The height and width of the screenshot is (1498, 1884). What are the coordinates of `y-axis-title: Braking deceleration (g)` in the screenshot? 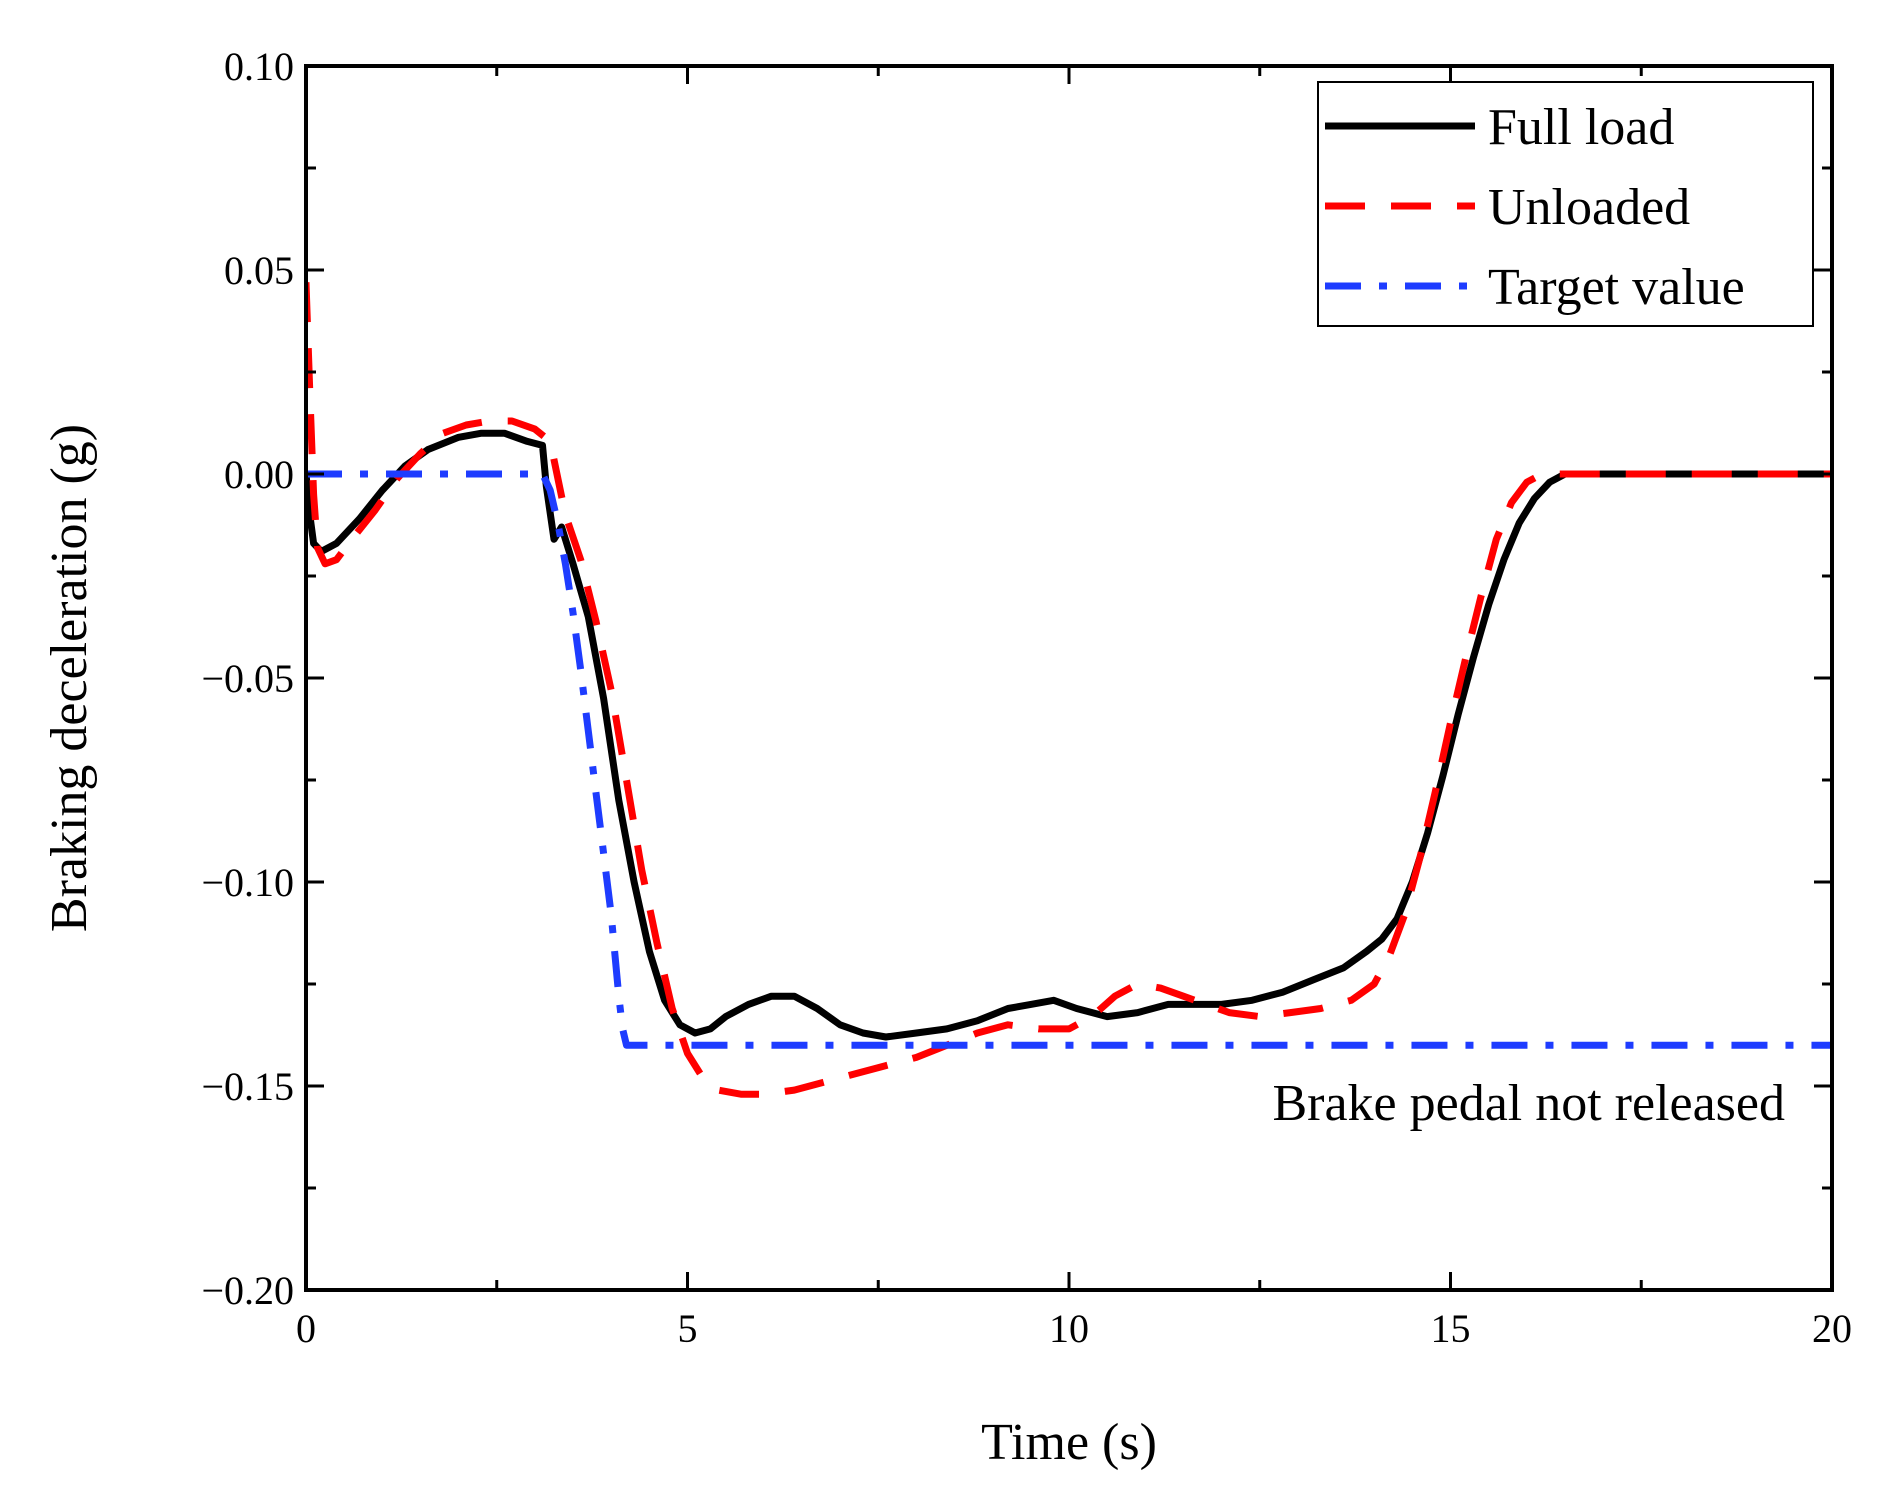 It's located at (69, 678).